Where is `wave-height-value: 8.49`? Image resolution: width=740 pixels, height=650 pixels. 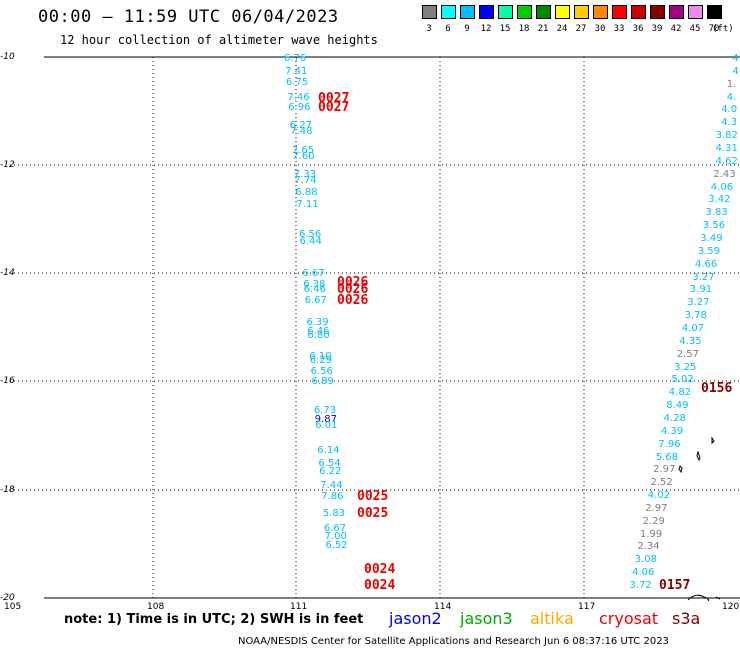
wave-height-value: 8.49 is located at coordinates (677, 405).